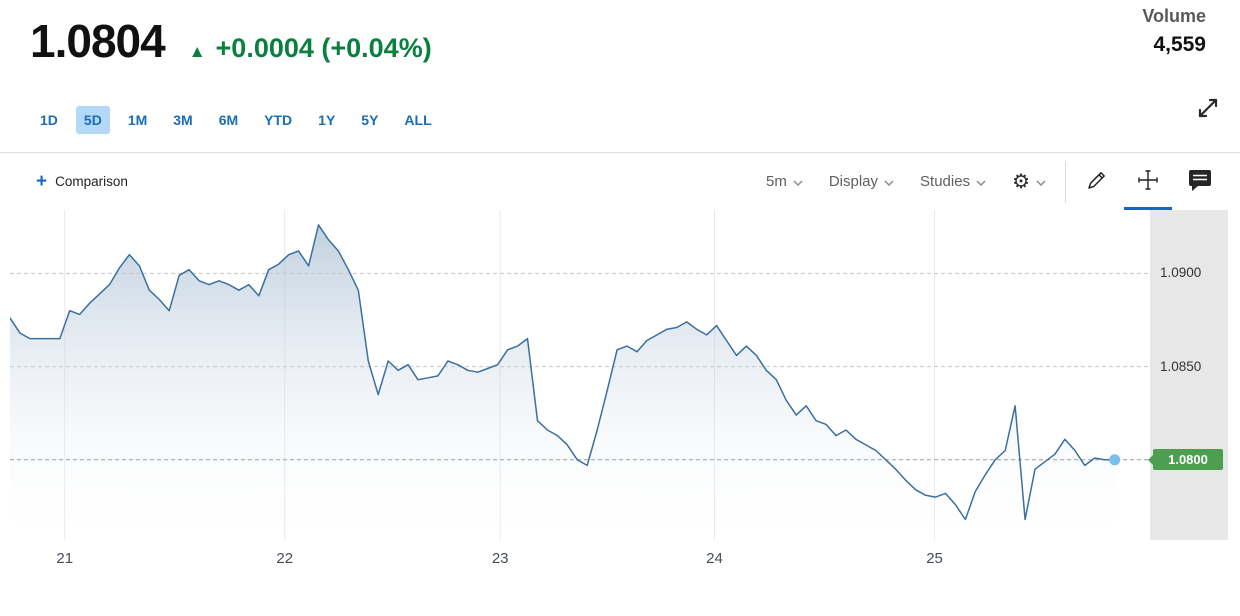 The width and height of the screenshot is (1240, 616). Describe the element at coordinates (620, 152) in the screenshot. I see `header-divider` at that location.